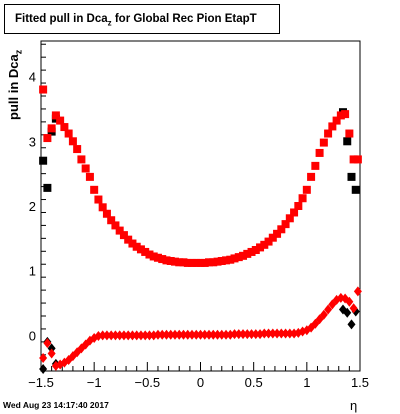 This screenshot has height=414, width=400. What do you see at coordinates (147, 382) in the screenshot?
I see `x-tick-label: −0.5` at bounding box center [147, 382].